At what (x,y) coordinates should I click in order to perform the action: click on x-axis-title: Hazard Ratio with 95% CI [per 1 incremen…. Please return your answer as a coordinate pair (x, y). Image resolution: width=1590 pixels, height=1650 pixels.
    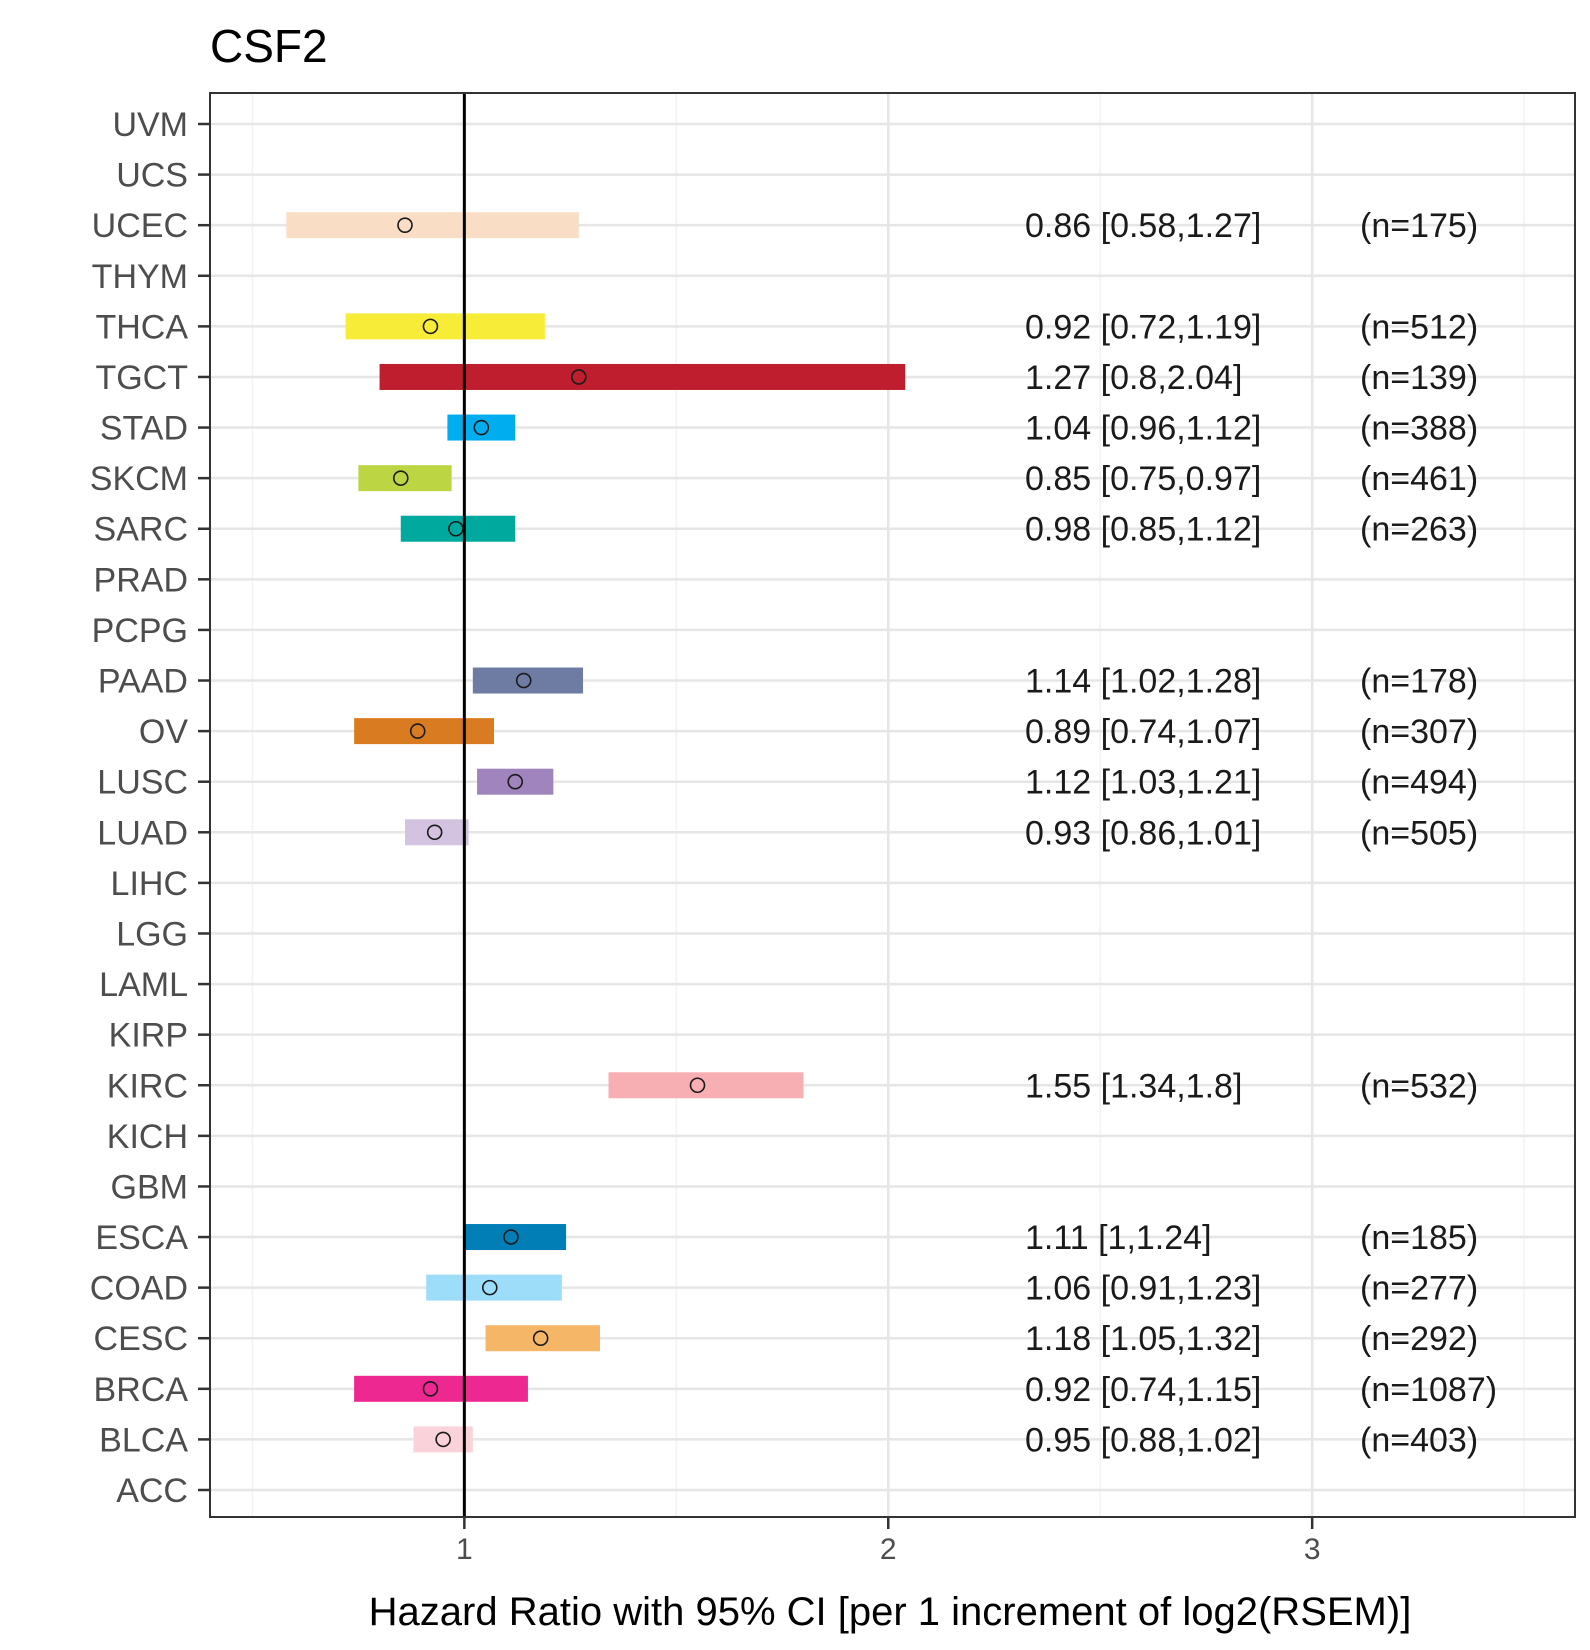
    Looking at the image, I should click on (890, 1612).